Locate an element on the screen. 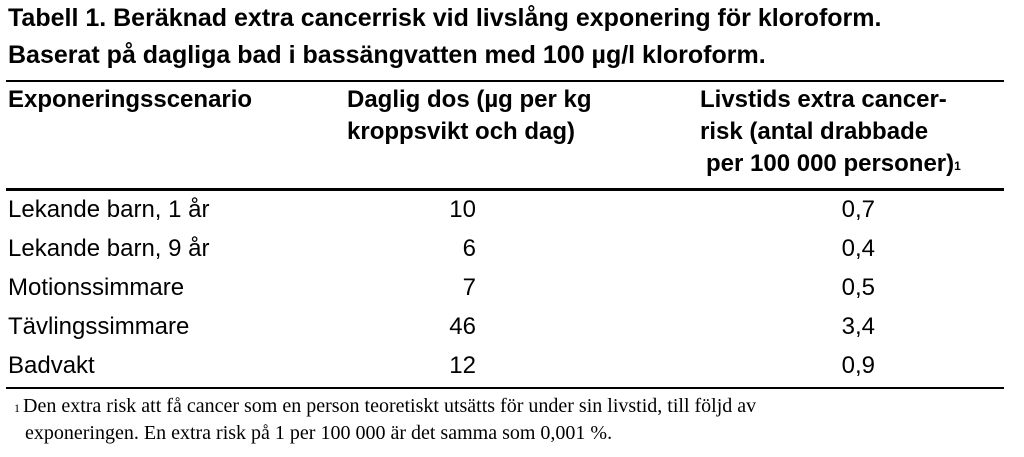 The image size is (1024, 457). cell-dose: 46 is located at coordinates (462, 326).